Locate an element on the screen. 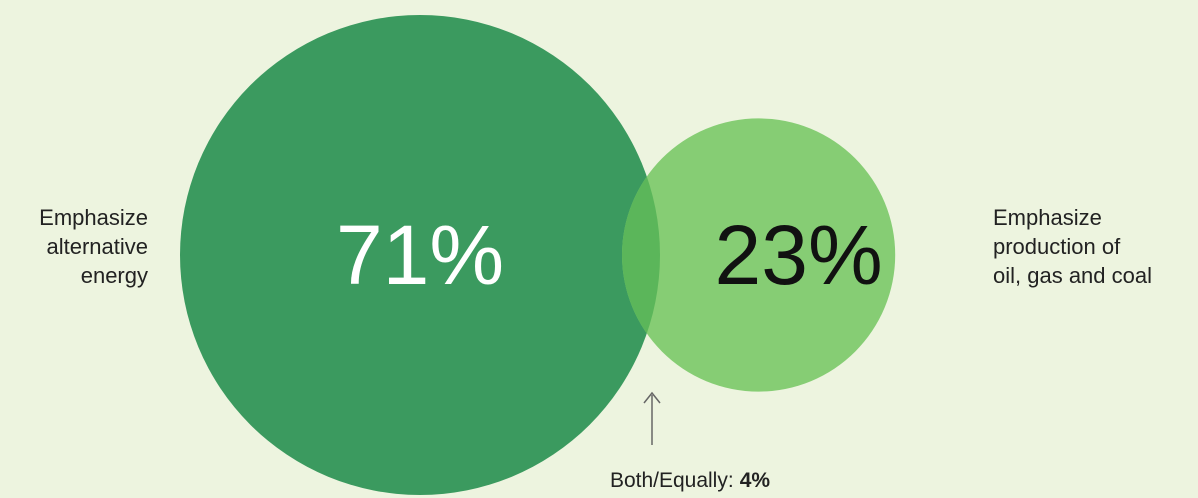  value-label: 71% is located at coordinates (420, 255).